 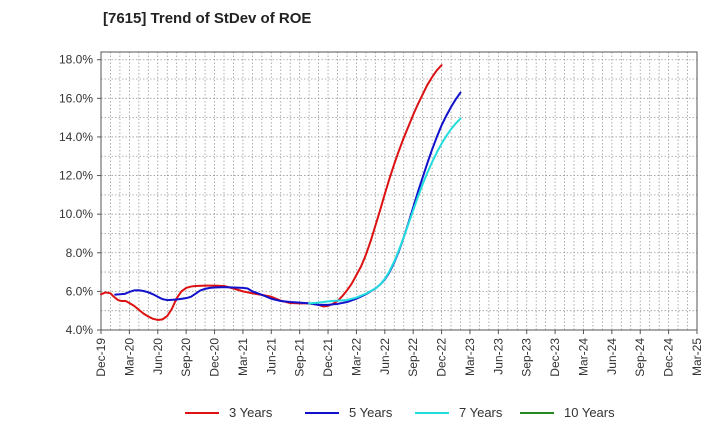 What do you see at coordinates (251, 412) in the screenshot?
I see `legend-label: 3 Years` at bounding box center [251, 412].